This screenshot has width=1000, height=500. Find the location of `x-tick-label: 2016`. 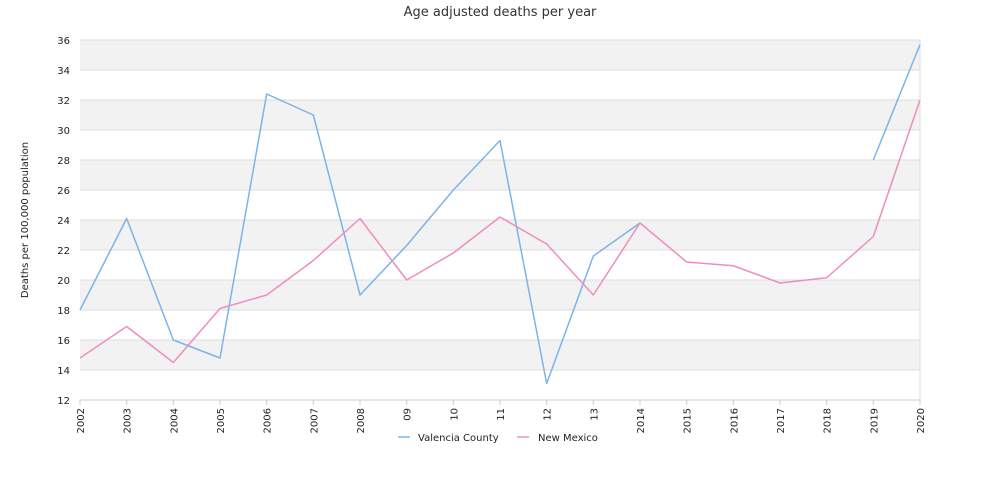

x-tick-label: 2016 is located at coordinates (734, 420).